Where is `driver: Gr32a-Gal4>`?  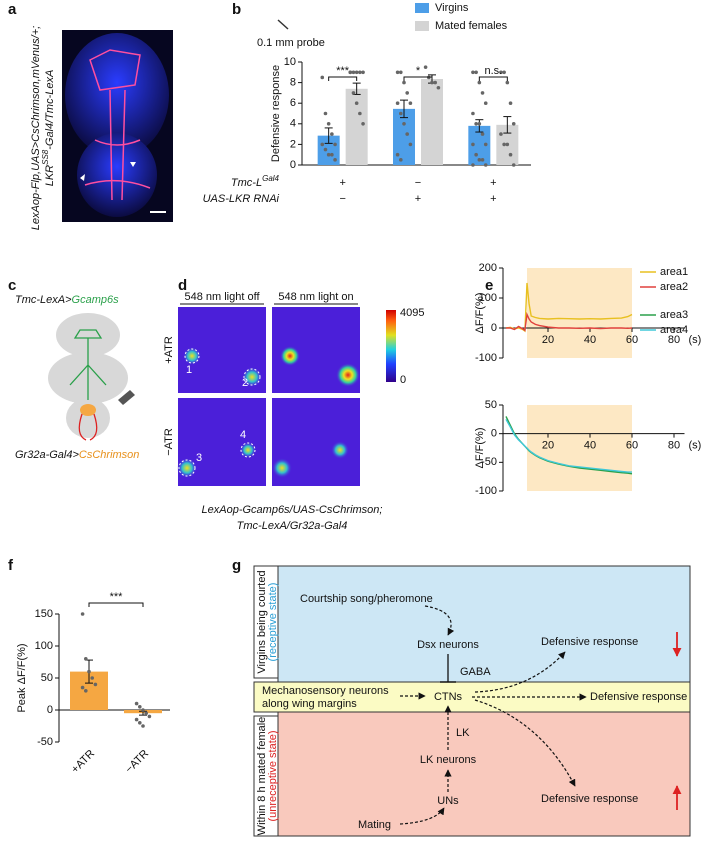
driver: Gr32a-Gal4> is located at coordinates (47, 455).